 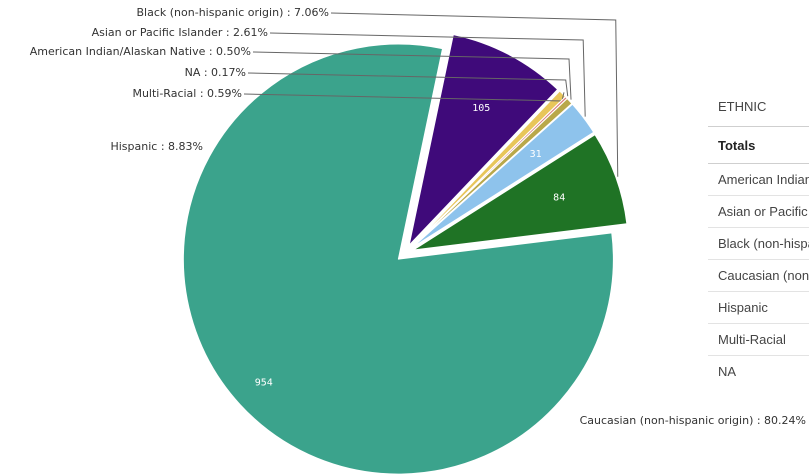 I want to click on slice-percent-label: Multi-Racial : 0.59%, so click(x=187, y=93).